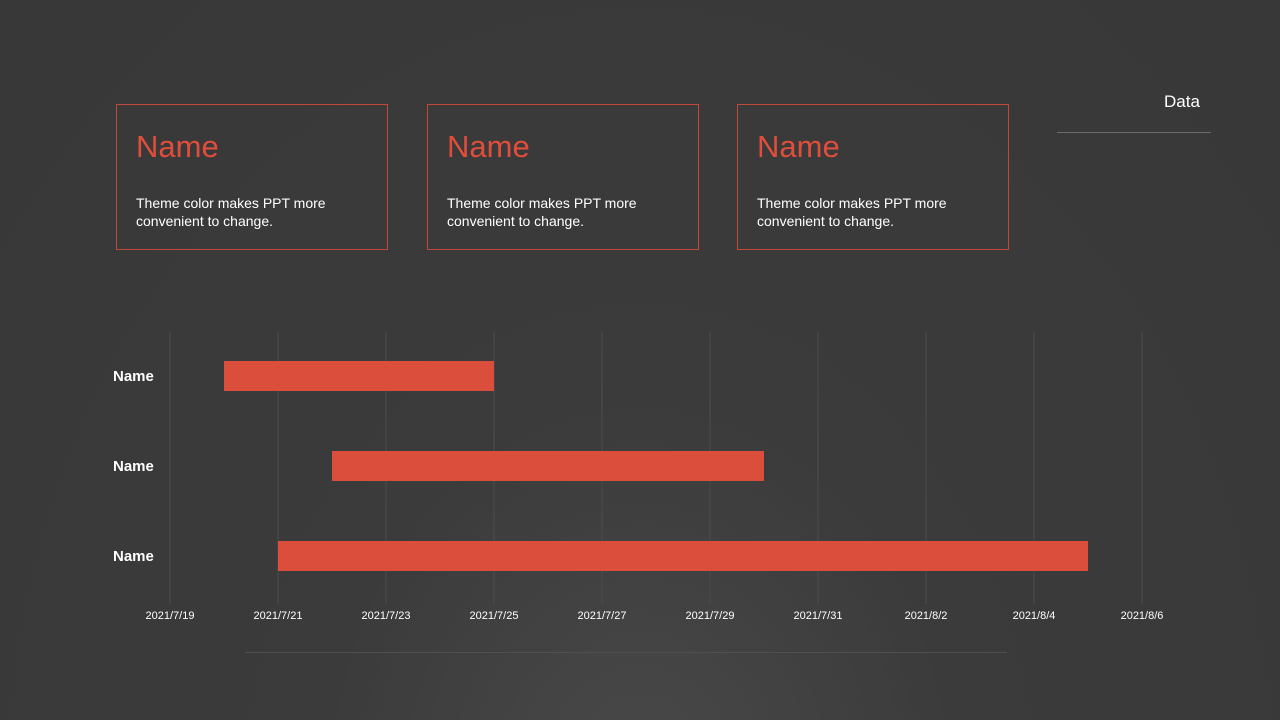 This screenshot has height=720, width=1280. I want to click on x-tick-label: 2021/7/23, so click(386, 616).